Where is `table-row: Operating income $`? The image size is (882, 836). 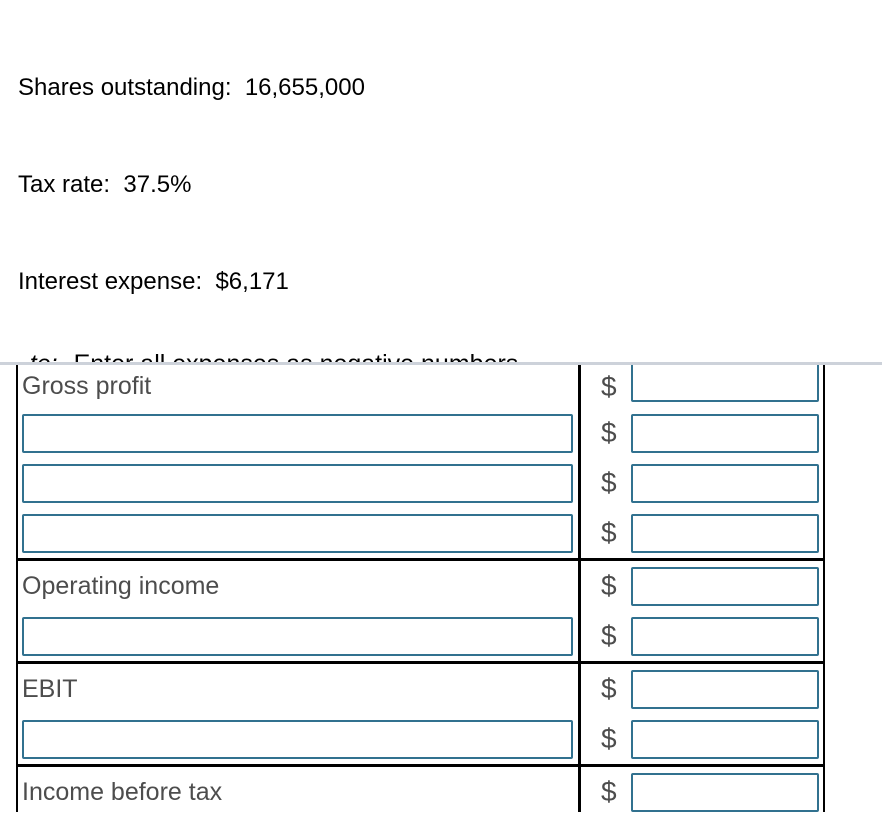
table-row: Operating income $ is located at coordinates (420, 586).